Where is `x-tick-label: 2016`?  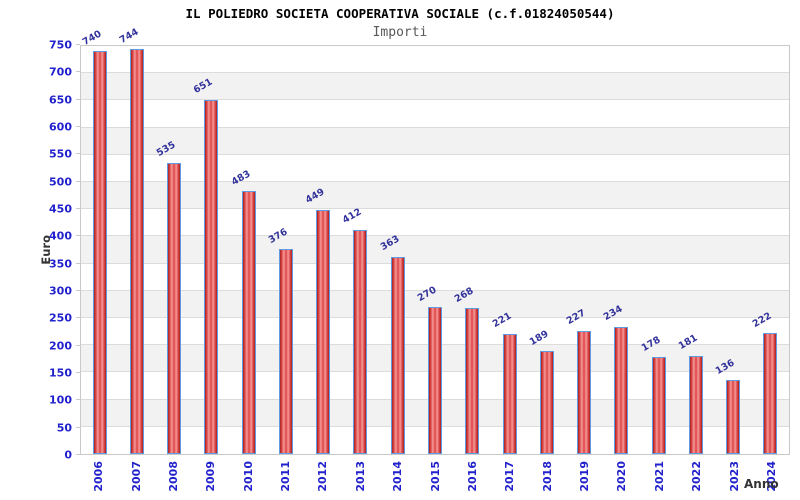
x-tick-label: 2016 is located at coordinates (472, 476).